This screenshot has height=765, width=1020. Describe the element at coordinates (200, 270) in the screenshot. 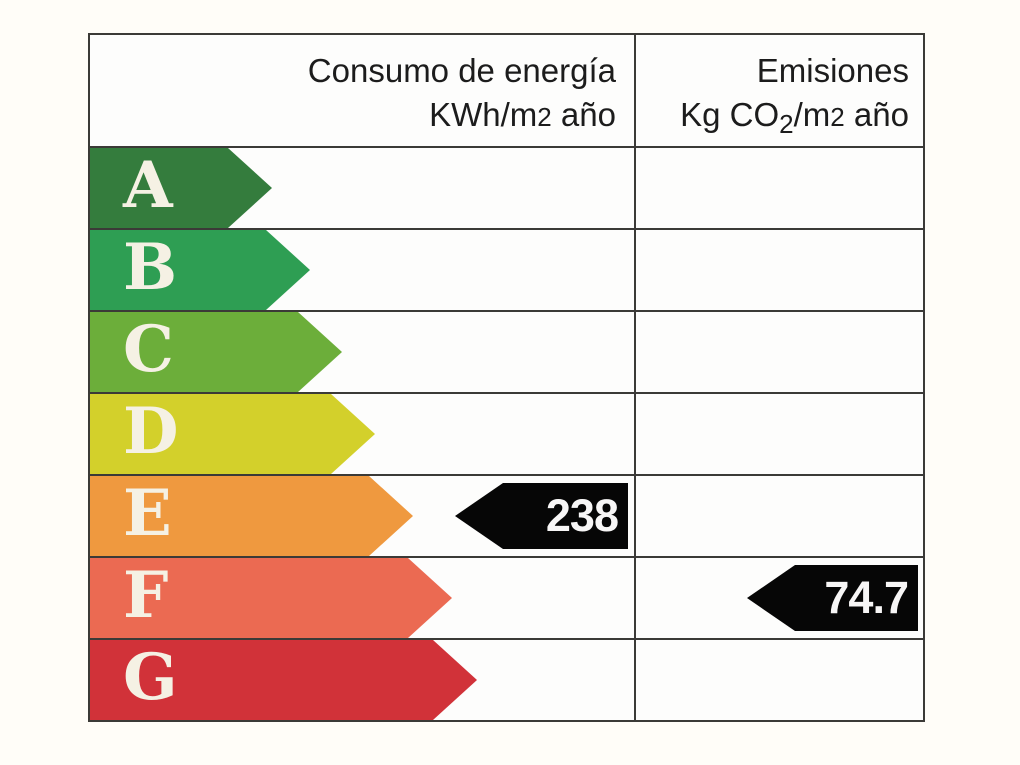

I see `rating-arrow-b-icon: B` at that location.